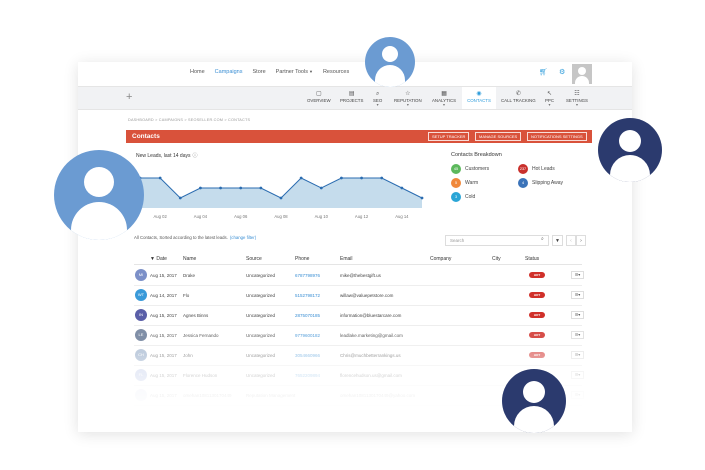 Image resolution: width=705 pixels, height=470 pixels. I want to click on status-badge: HOT, so click(537, 335).